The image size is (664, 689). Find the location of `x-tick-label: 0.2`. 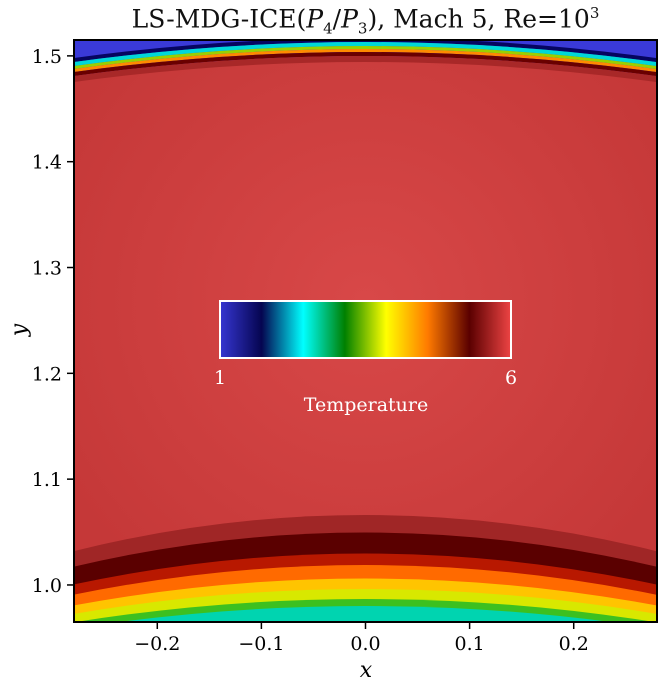

x-tick-label: 0.2 is located at coordinates (574, 644).